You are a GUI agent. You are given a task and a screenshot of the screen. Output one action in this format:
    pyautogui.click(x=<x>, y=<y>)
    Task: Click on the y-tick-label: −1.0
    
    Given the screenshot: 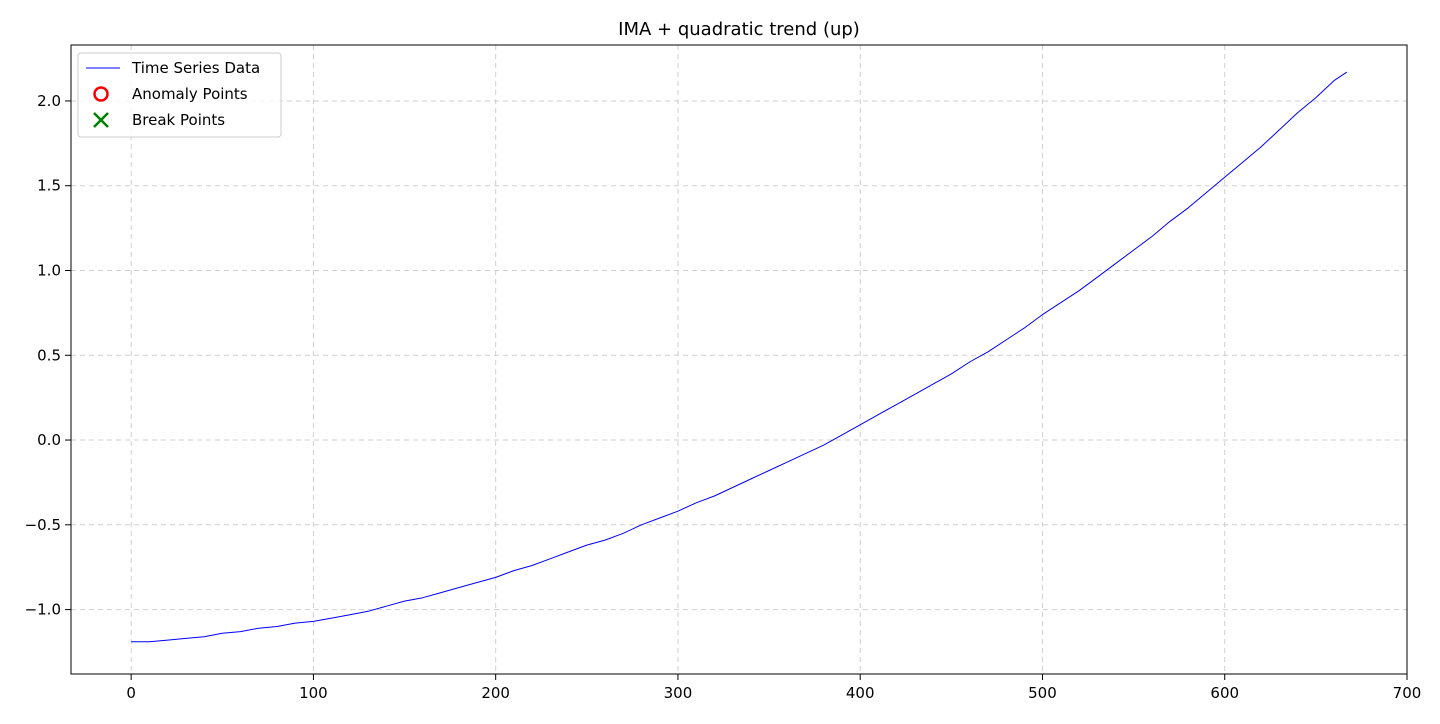 What is the action you would take?
    pyautogui.click(x=43, y=610)
    